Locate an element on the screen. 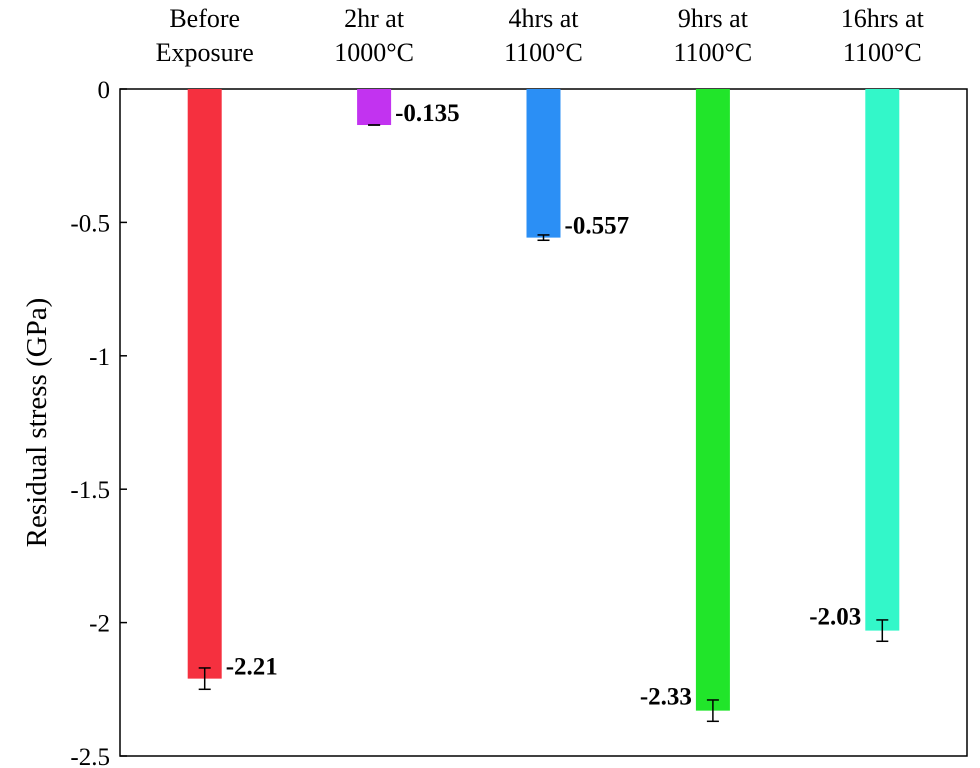 The image size is (980, 768). data-label: -2.03 is located at coordinates (835, 617).